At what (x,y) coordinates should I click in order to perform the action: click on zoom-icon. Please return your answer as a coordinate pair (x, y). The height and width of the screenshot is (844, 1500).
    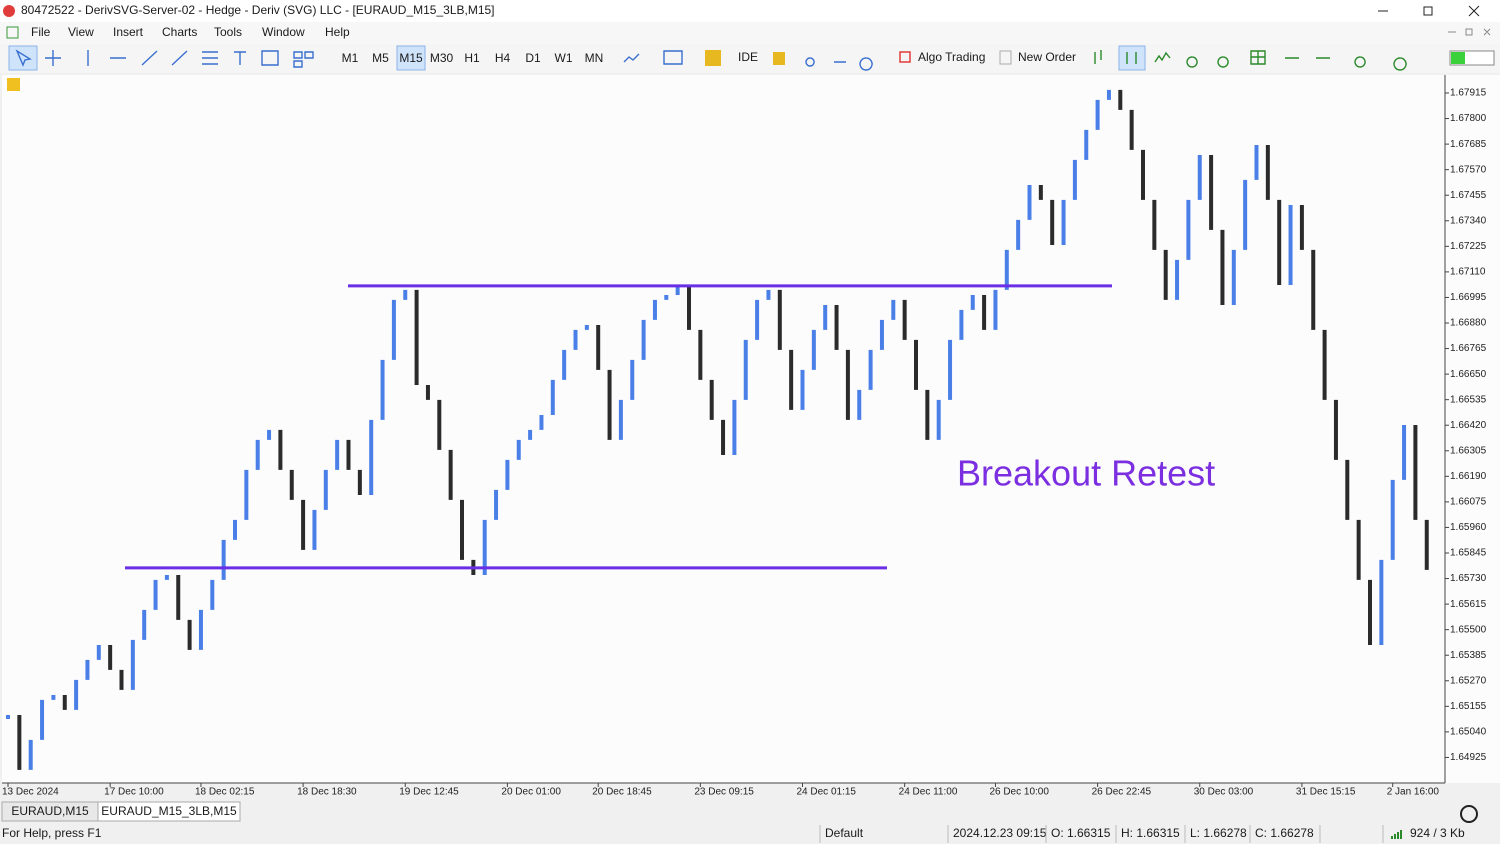
    Looking at the image, I should click on (1469, 814).